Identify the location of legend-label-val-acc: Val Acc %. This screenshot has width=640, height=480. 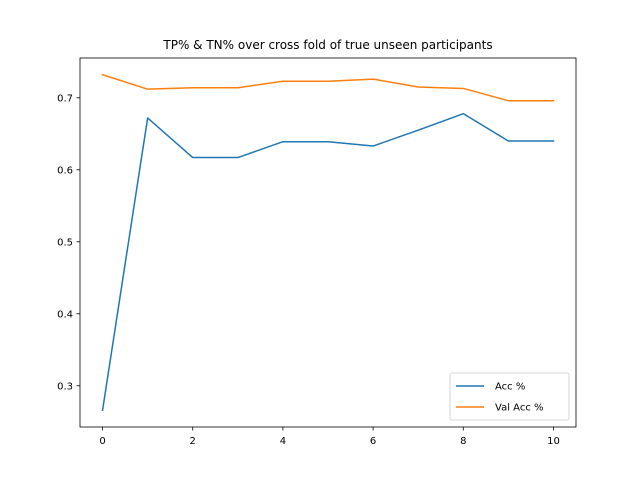
(519, 408).